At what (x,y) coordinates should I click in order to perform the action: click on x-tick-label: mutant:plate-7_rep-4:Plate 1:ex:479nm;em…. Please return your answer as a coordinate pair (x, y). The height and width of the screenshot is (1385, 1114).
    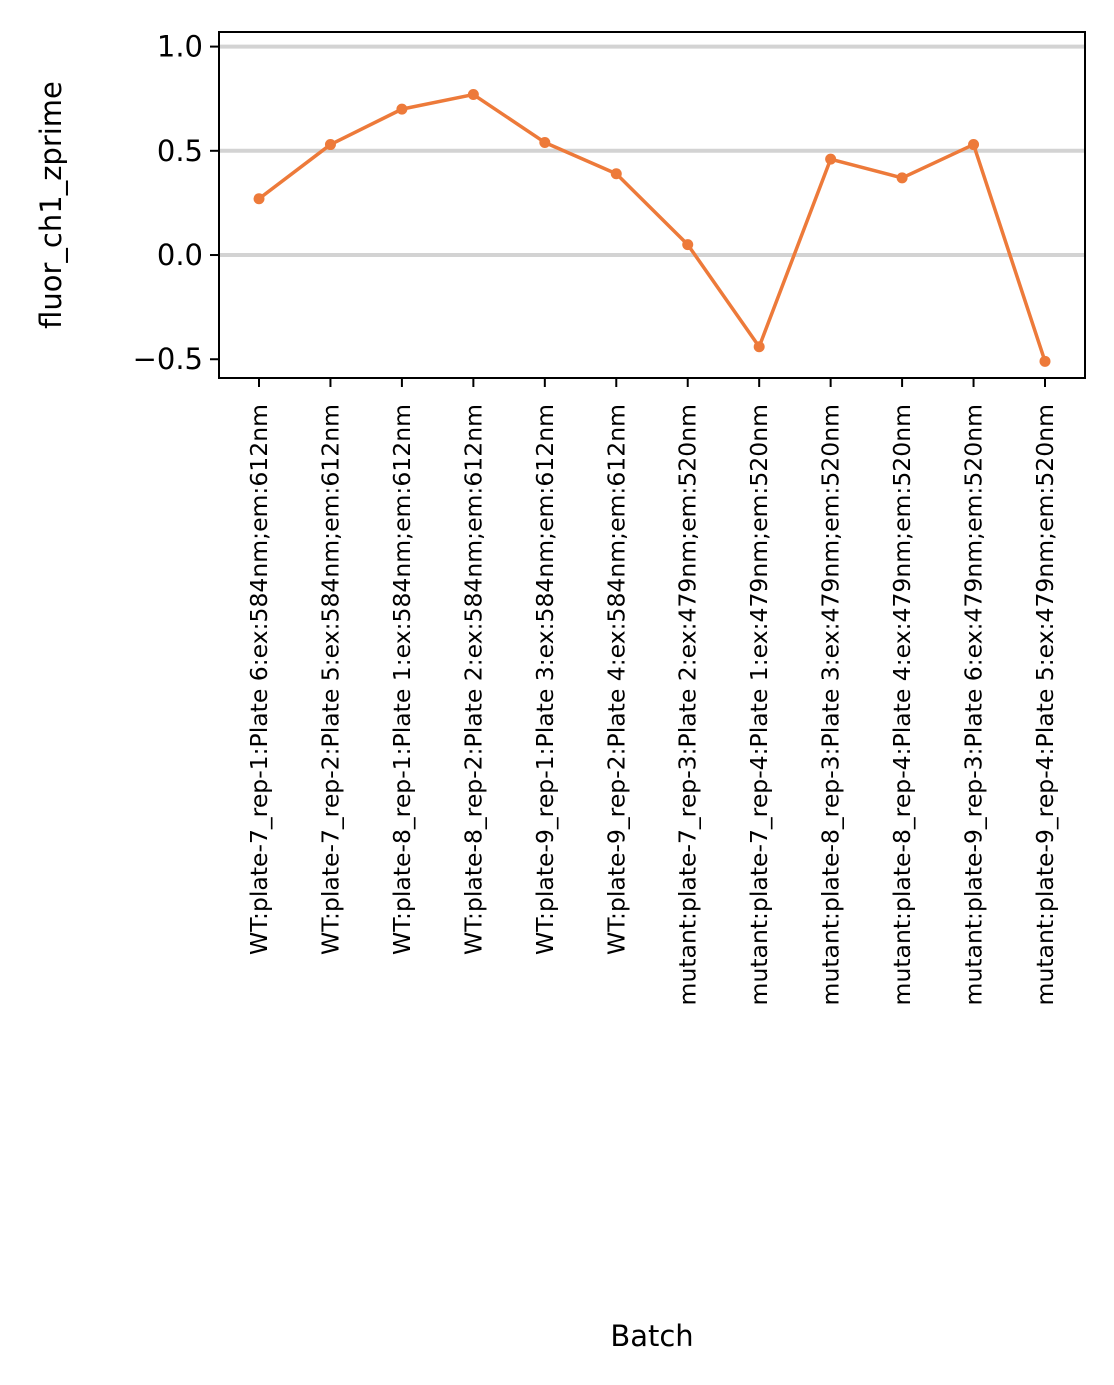
    Looking at the image, I should click on (759, 704).